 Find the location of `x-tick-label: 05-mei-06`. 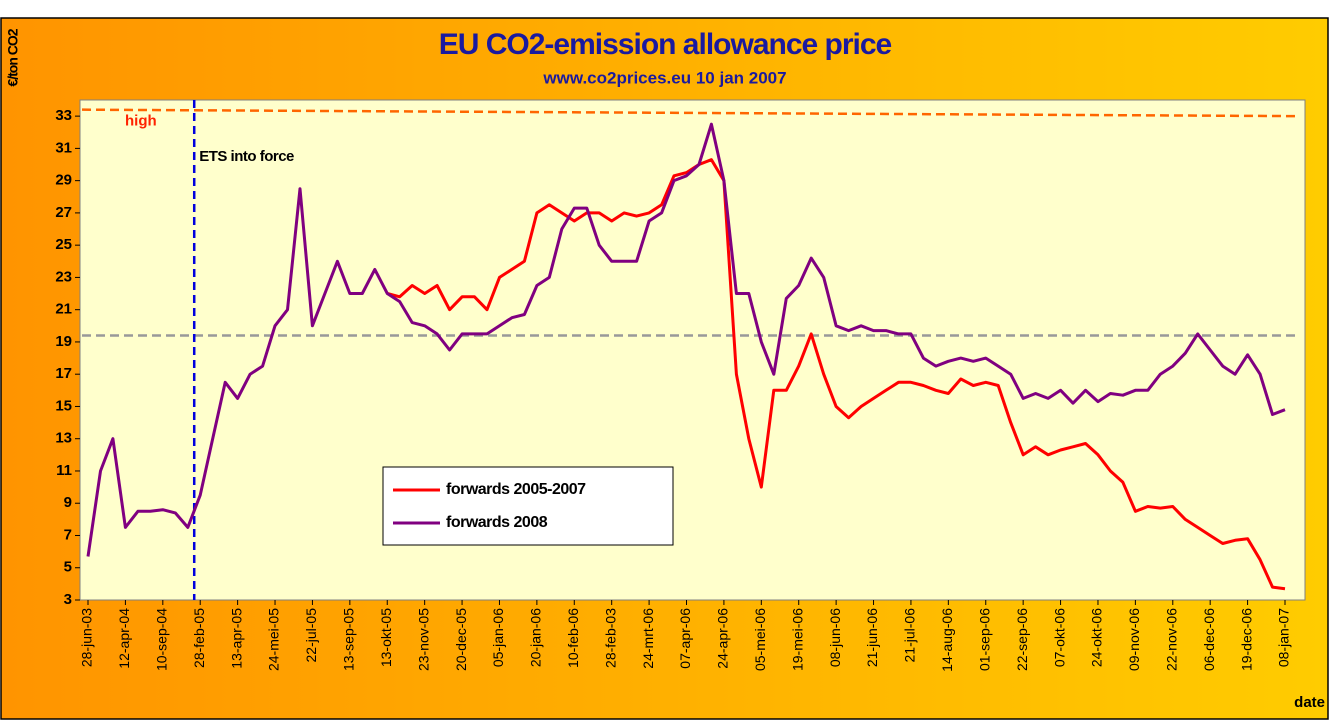

x-tick-label: 05-mei-06 is located at coordinates (760, 639).